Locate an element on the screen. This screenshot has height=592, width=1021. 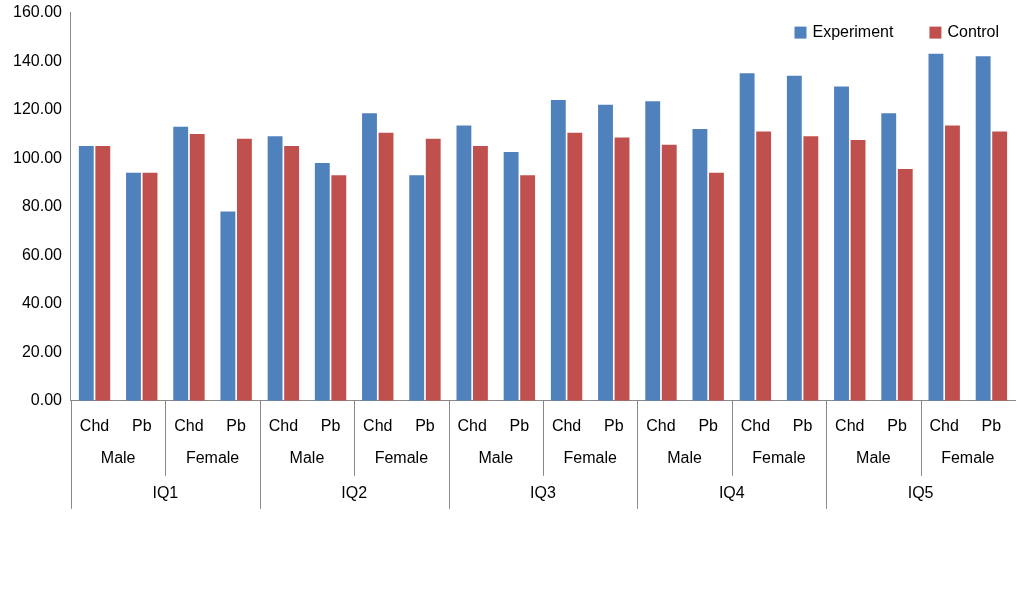
text: IQ4 is located at coordinates (731, 493).